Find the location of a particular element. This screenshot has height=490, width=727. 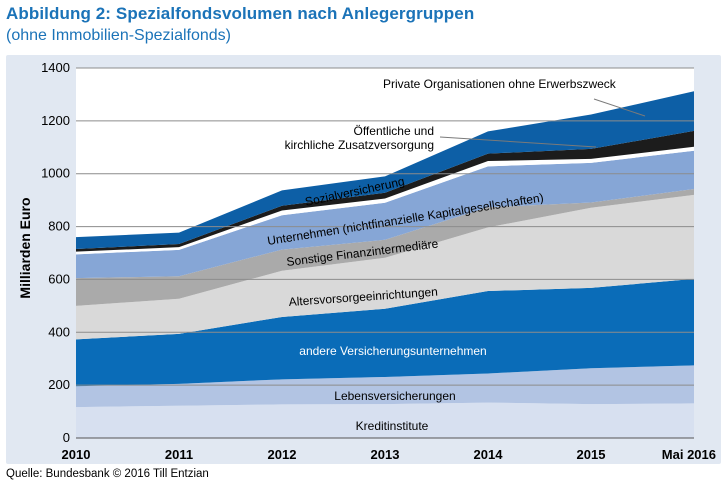

x-tick-label: 2013 is located at coordinates (385, 454).